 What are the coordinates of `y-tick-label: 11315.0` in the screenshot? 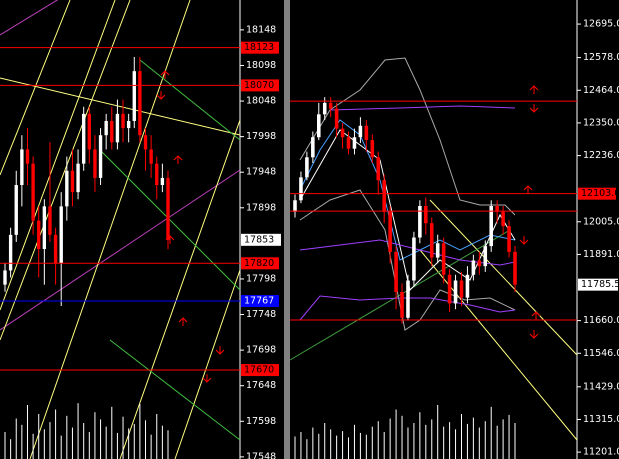 It's located at (601, 419).